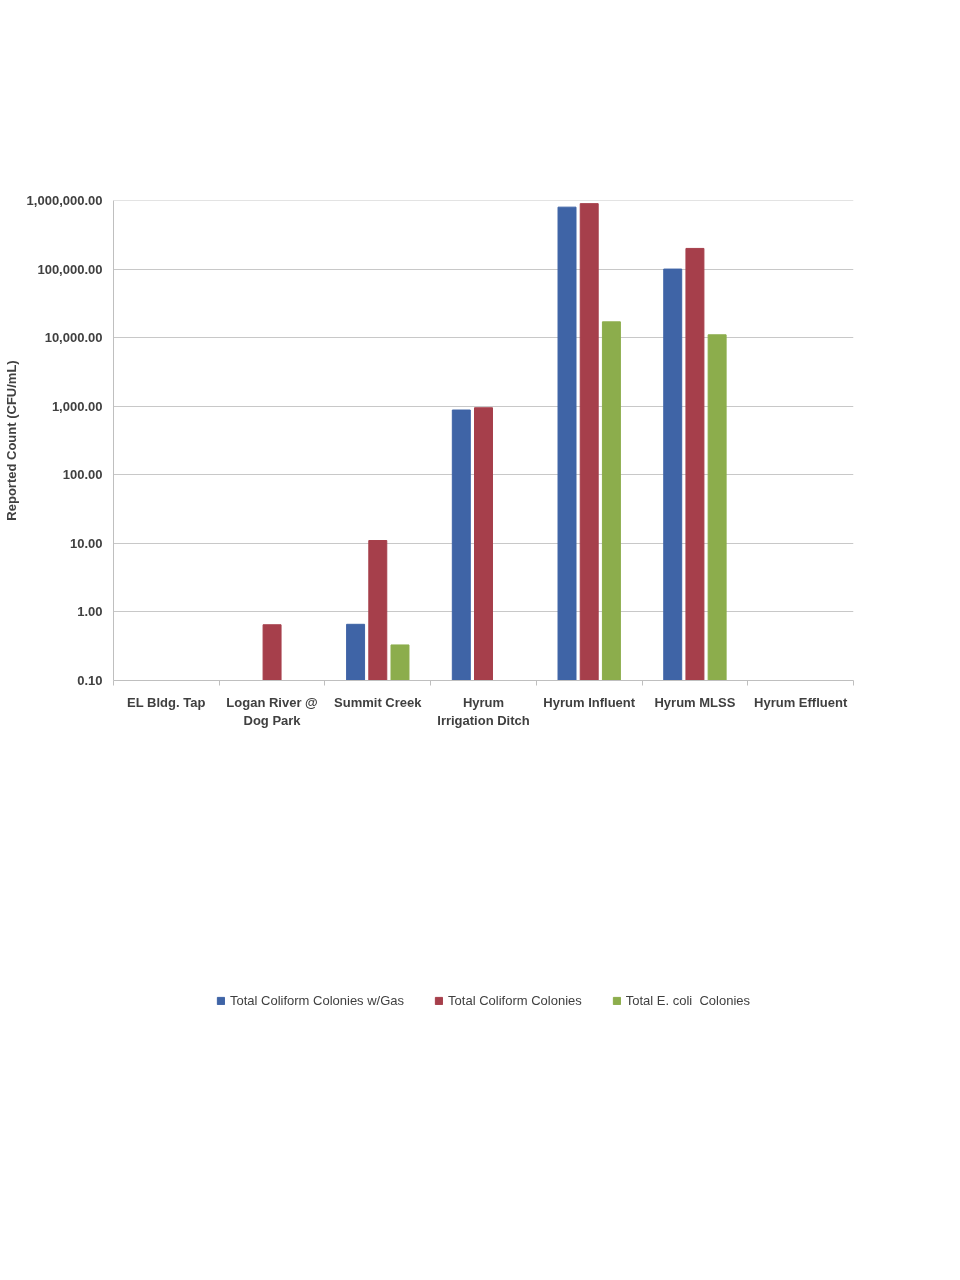 The image size is (960, 1280). I want to click on legend-label: Total Coliform Colonies, so click(515, 1000).